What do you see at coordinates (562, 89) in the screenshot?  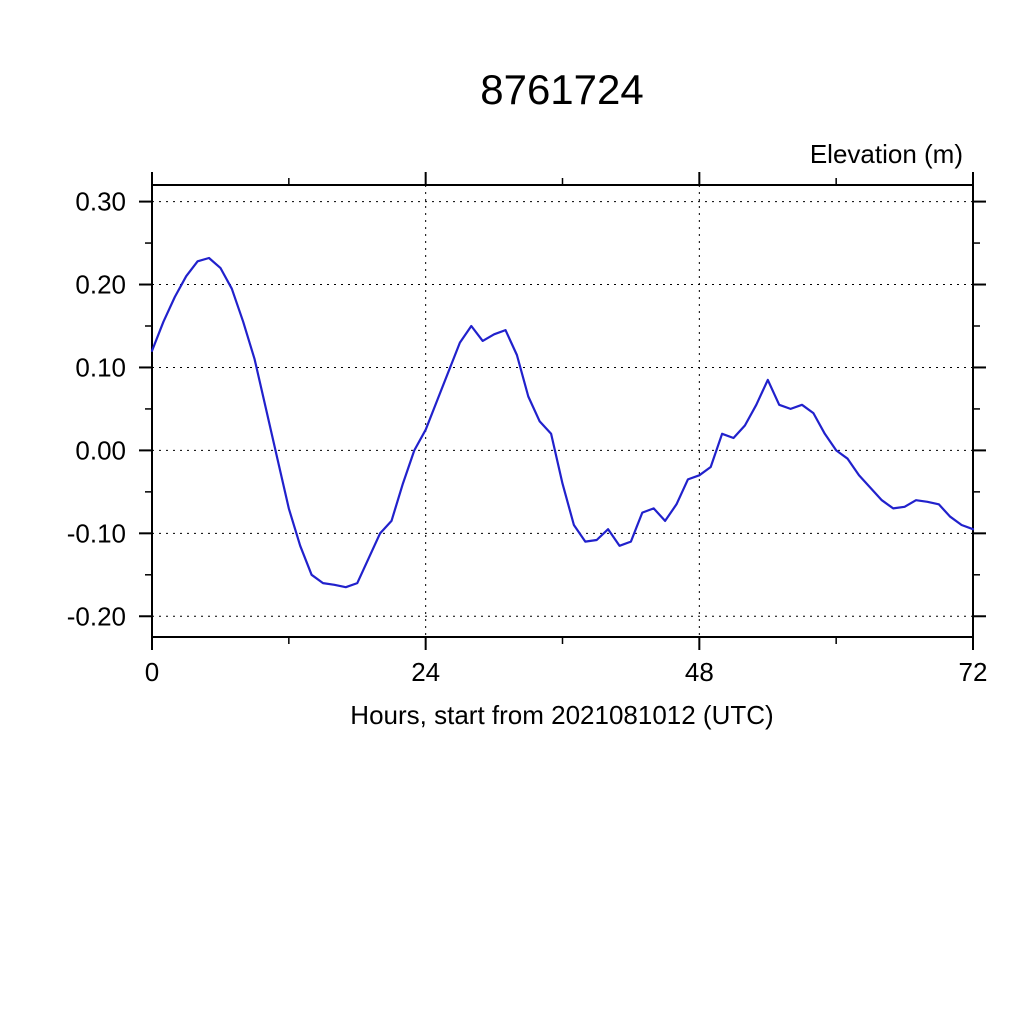 I see `chart-title: 8761724` at bounding box center [562, 89].